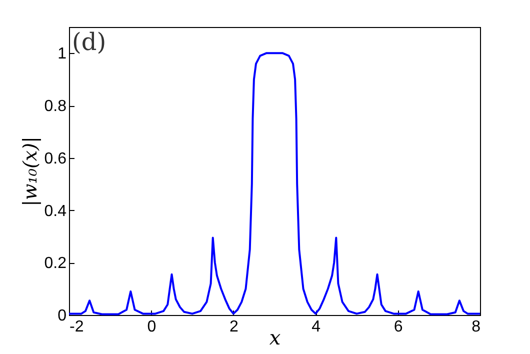 Image resolution: width=530 pixels, height=354 pixels. What do you see at coordinates (233, 327) in the screenshot?
I see `x-tick-label: 2` at bounding box center [233, 327].